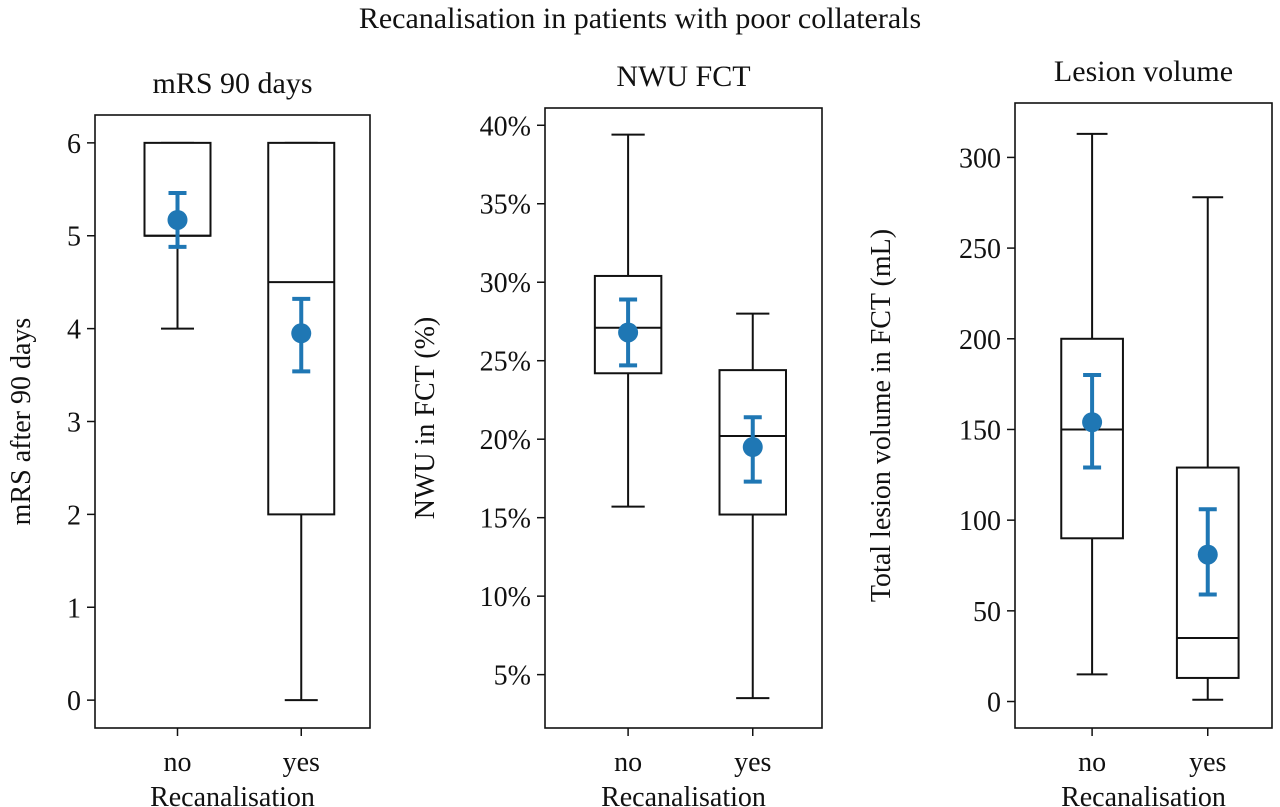 The width and height of the screenshot is (1280, 807). I want to click on y-axis-label: NWU in FCT (%), so click(425, 418).